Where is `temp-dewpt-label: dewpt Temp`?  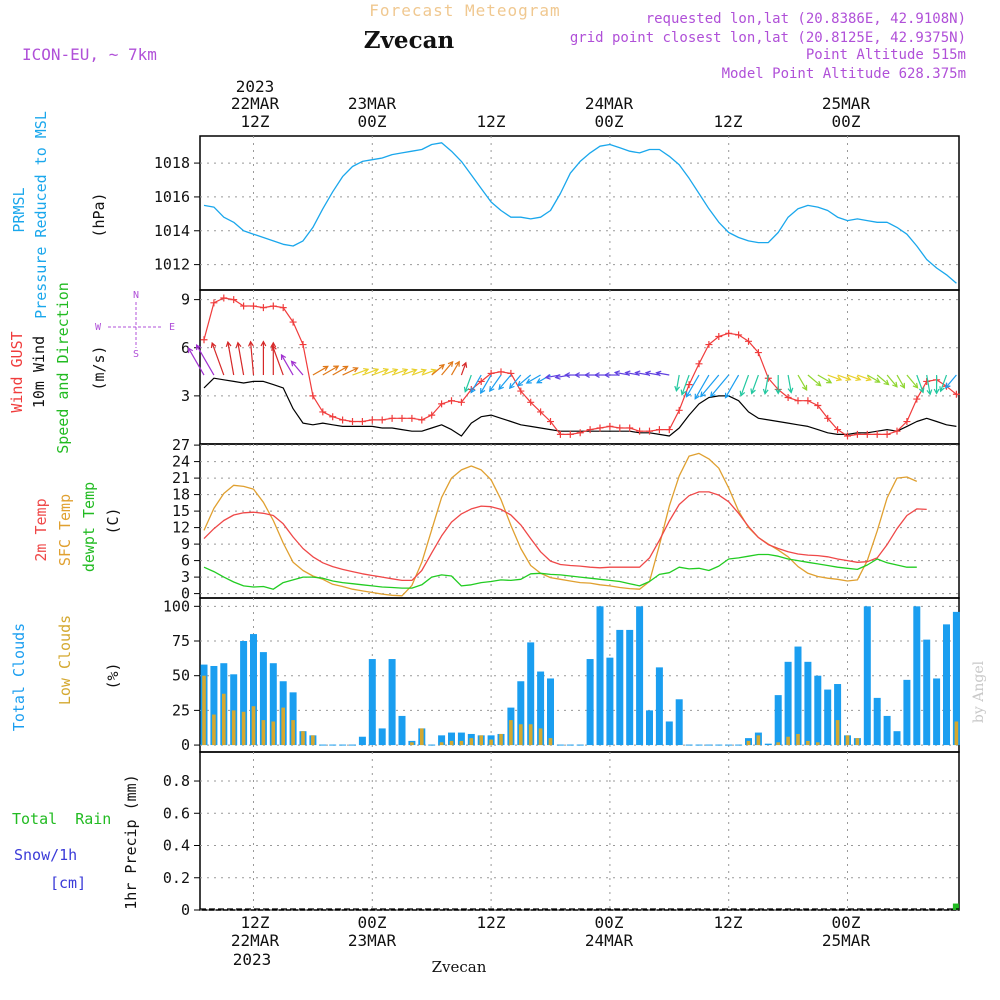
temp-dewpt-label: dewpt Temp is located at coordinates (89, 527).